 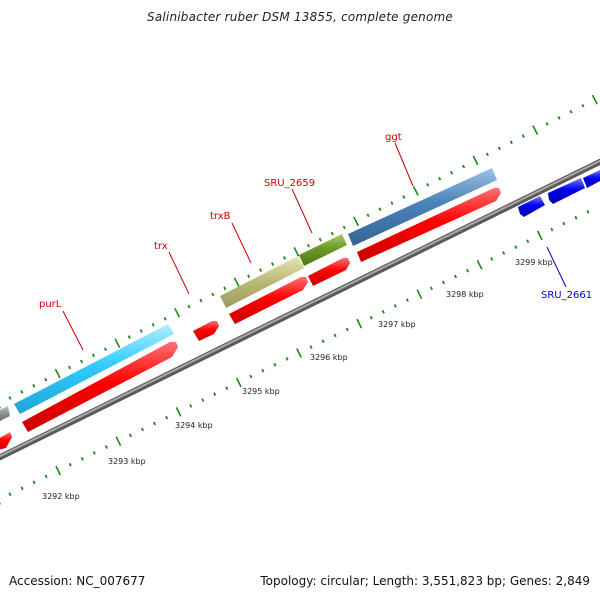 What do you see at coordinates (161, 246) in the screenshot?
I see `gene-label-trx: trx` at bounding box center [161, 246].